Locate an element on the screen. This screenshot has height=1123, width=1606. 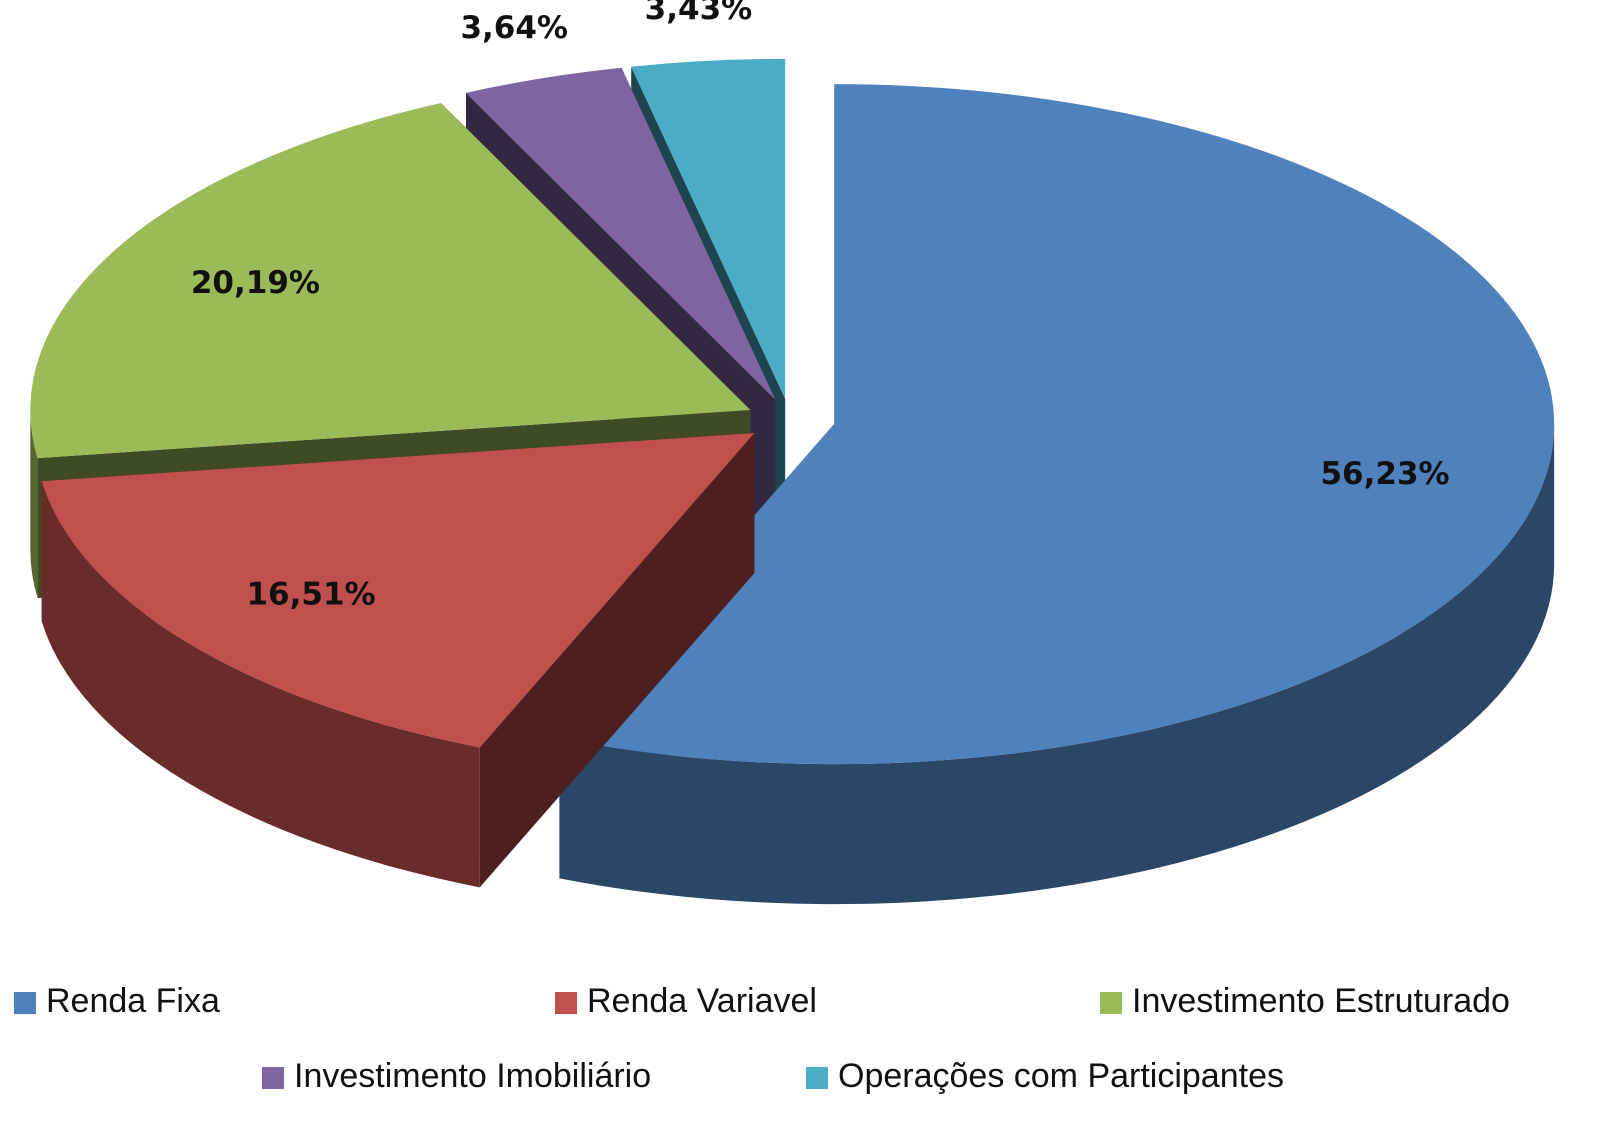
data-label: 20,19% is located at coordinates (255, 283).